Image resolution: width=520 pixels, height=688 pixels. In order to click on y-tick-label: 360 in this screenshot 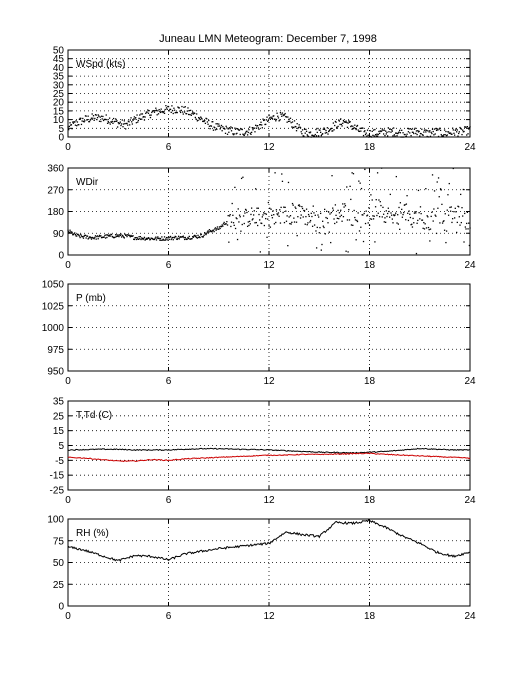, I will do `click(55, 169)`.